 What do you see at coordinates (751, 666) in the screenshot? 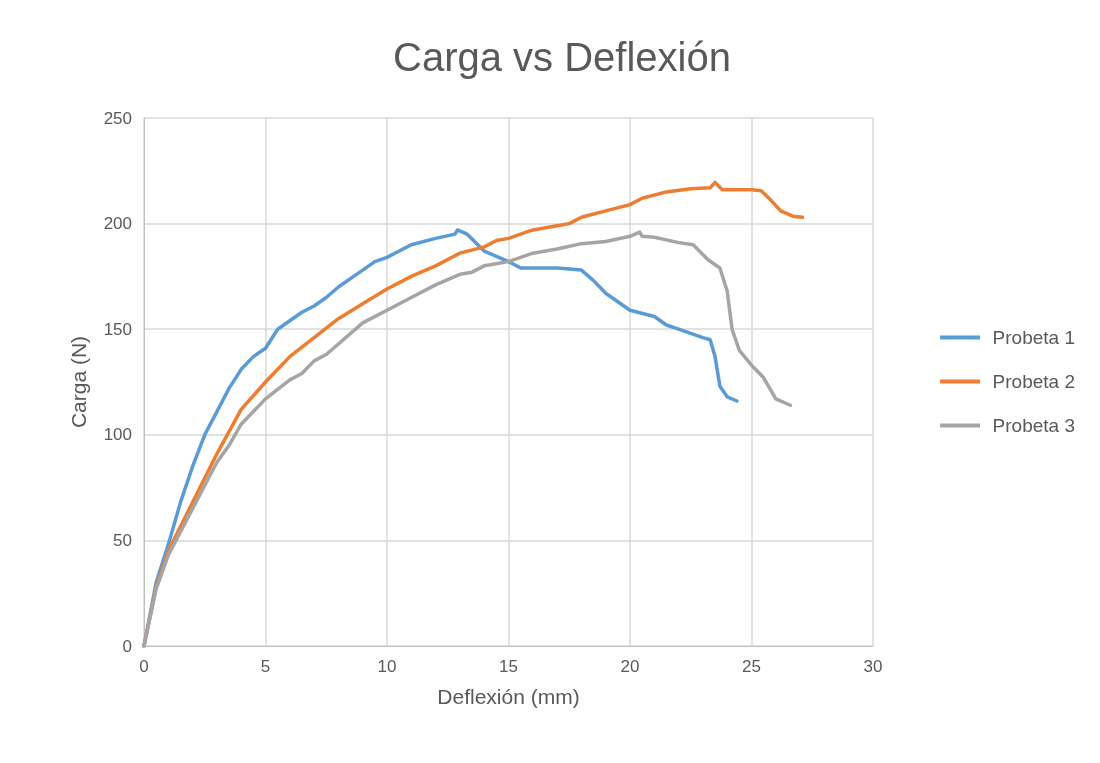
I see `x-tick-label: 25` at bounding box center [751, 666].